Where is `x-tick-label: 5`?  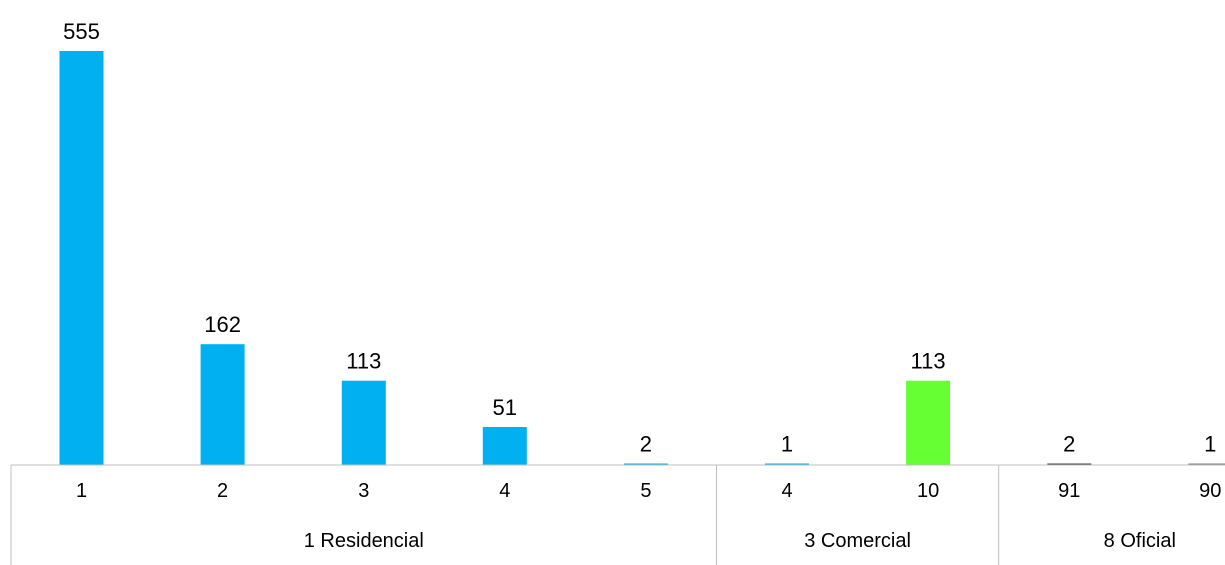
x-tick-label: 5 is located at coordinates (645, 491).